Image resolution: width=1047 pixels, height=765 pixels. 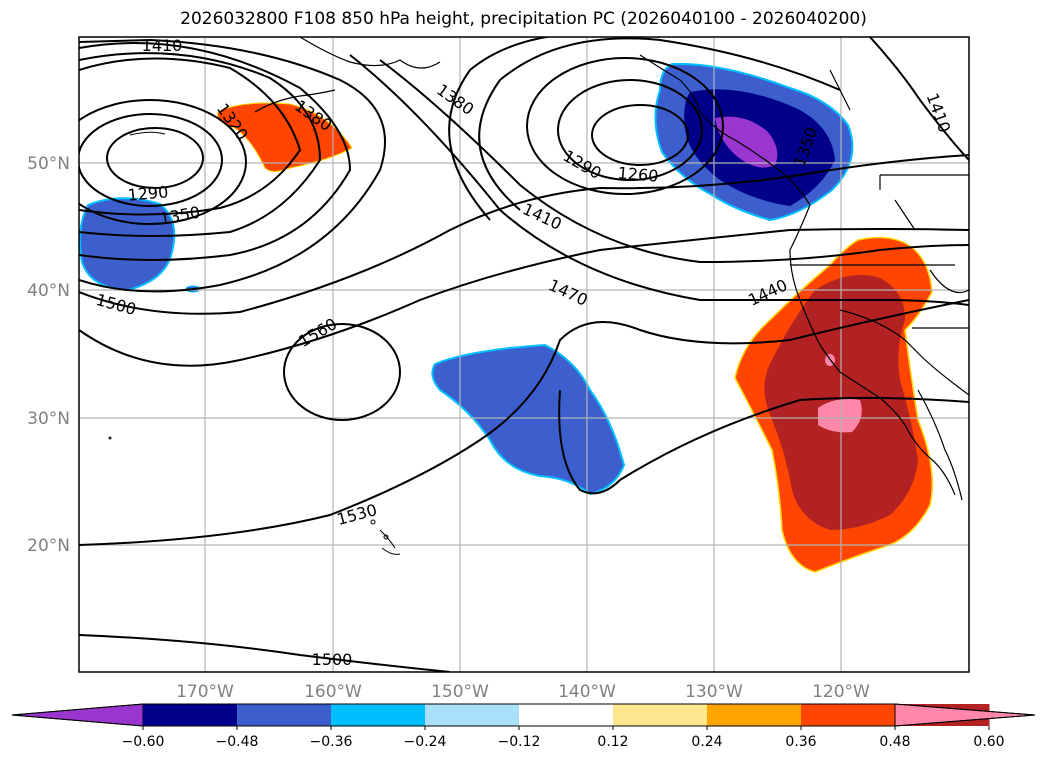 I want to click on colorbar-tick-label: 0.12, so click(x=612, y=742).